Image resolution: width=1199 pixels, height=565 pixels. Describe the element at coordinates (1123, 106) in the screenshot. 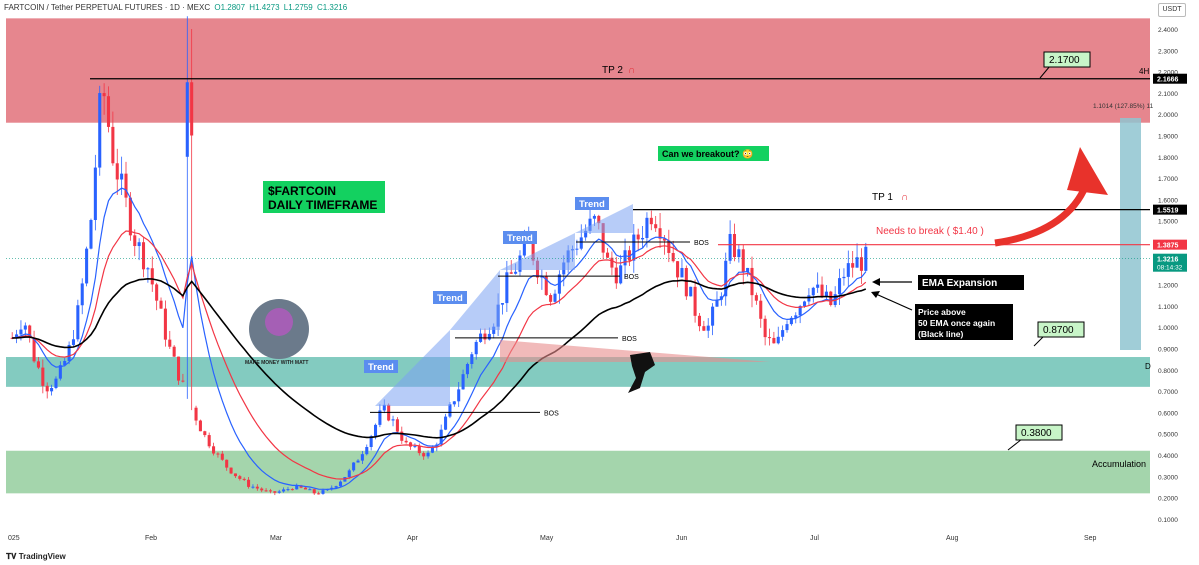

I see `measure-label: 1.1014 (127.85%) 11` at that location.